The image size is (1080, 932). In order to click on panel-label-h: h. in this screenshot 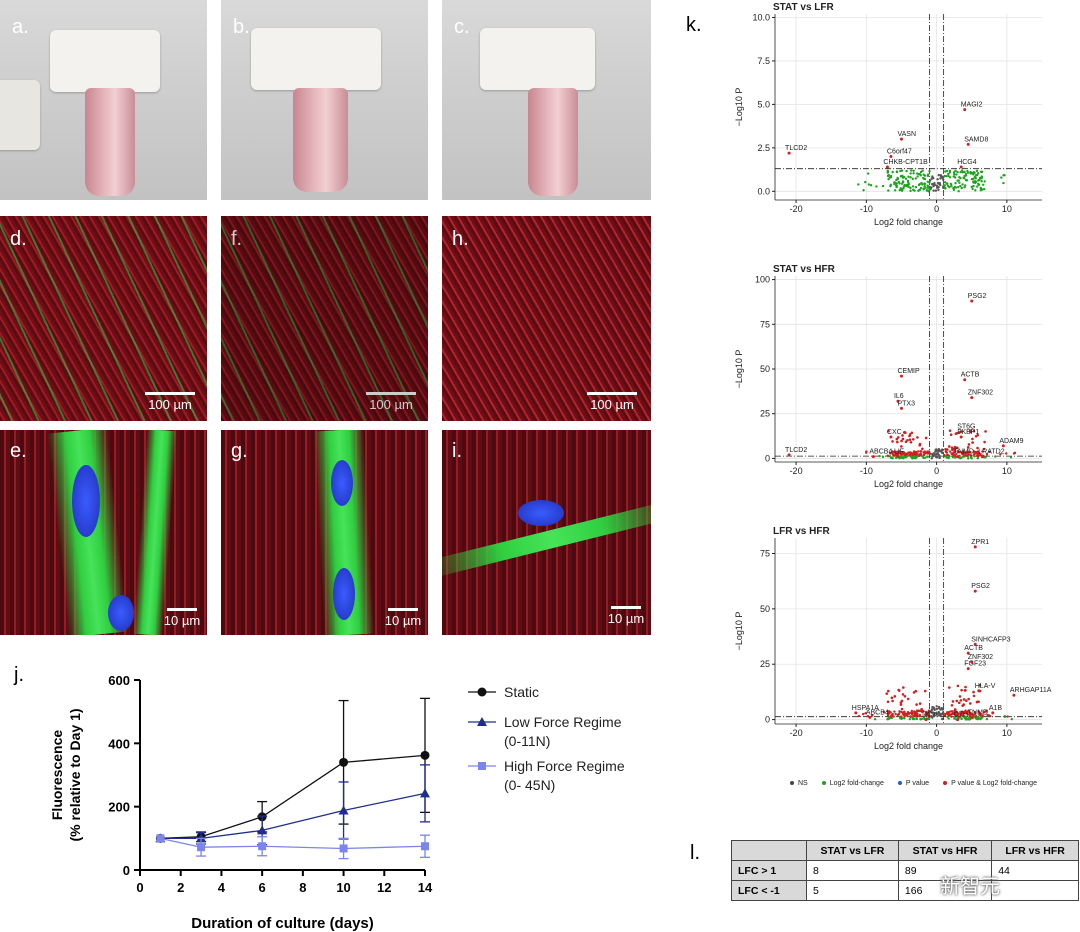, I will do `click(460, 239)`.